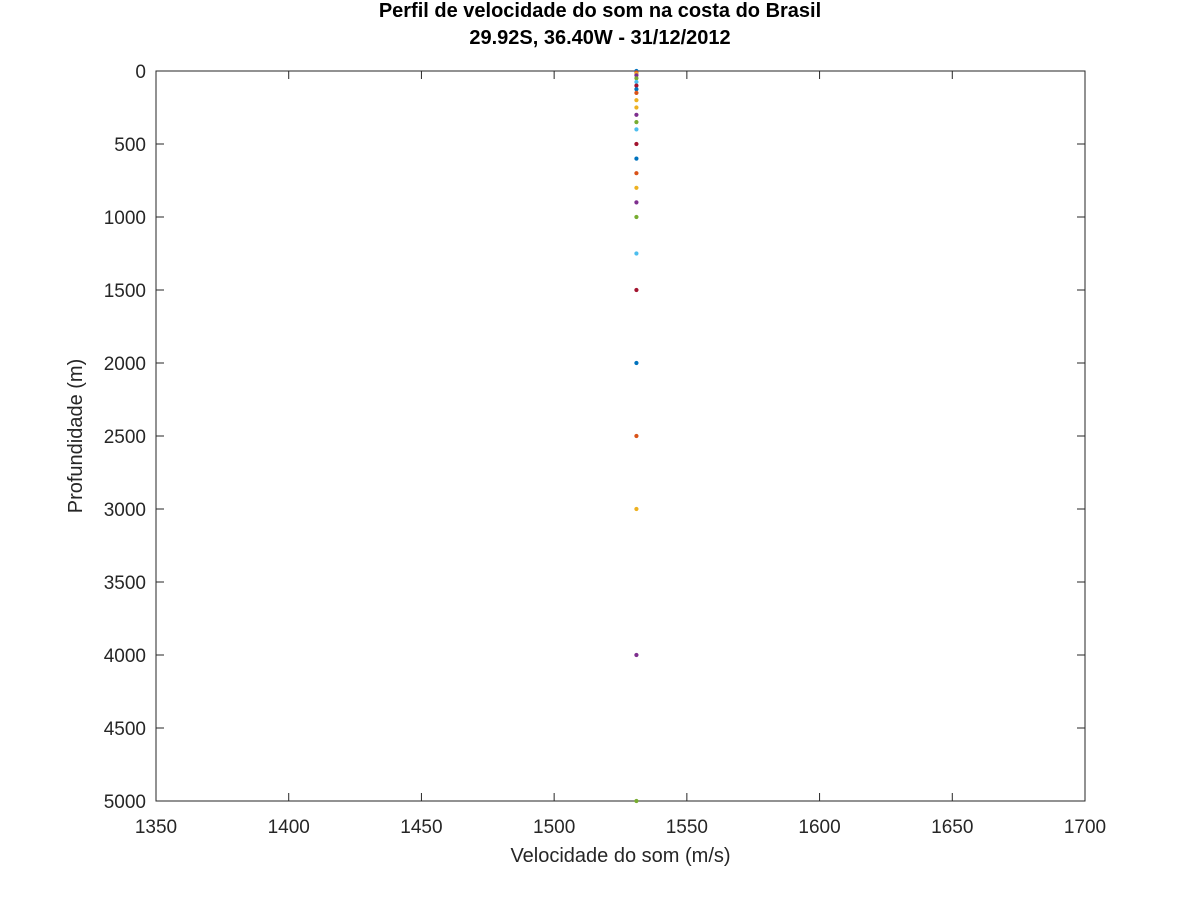 The height and width of the screenshot is (900, 1200). What do you see at coordinates (125, 364) in the screenshot?
I see `y-tick-label: 2000` at bounding box center [125, 364].